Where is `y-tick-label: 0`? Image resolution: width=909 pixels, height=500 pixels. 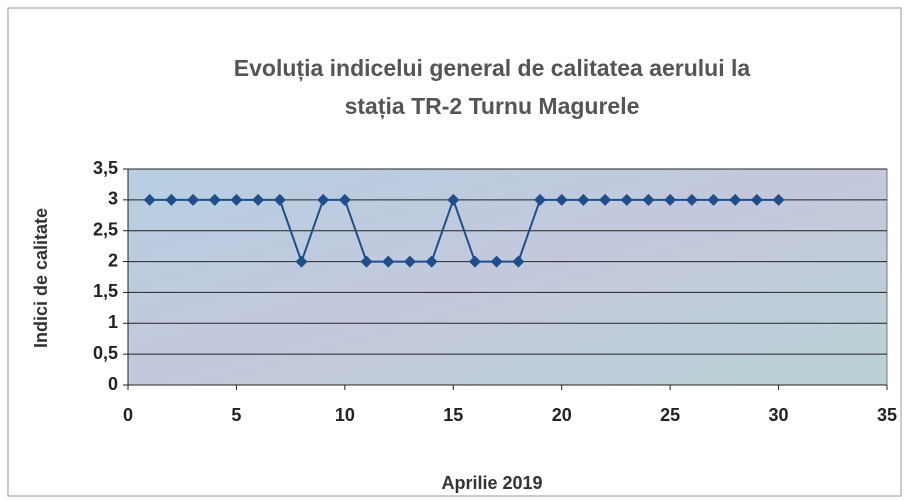
y-tick-label: 0 is located at coordinates (113, 384).